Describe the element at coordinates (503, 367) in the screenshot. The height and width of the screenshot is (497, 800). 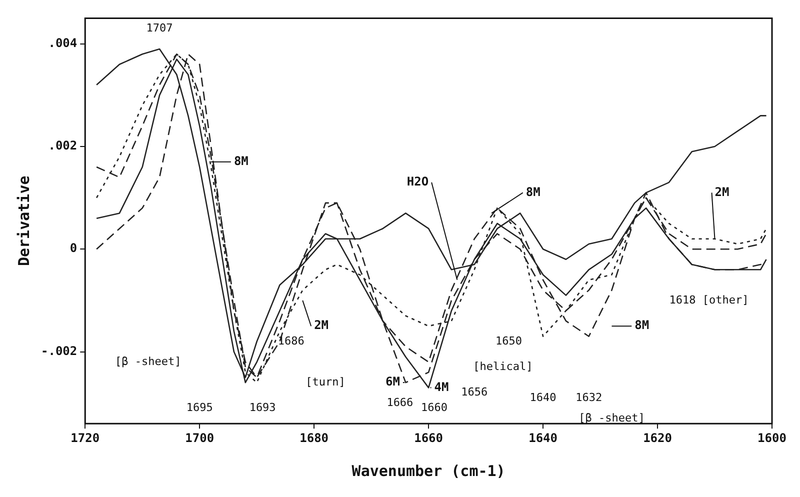
I see `annotation: [helical]` at that location.